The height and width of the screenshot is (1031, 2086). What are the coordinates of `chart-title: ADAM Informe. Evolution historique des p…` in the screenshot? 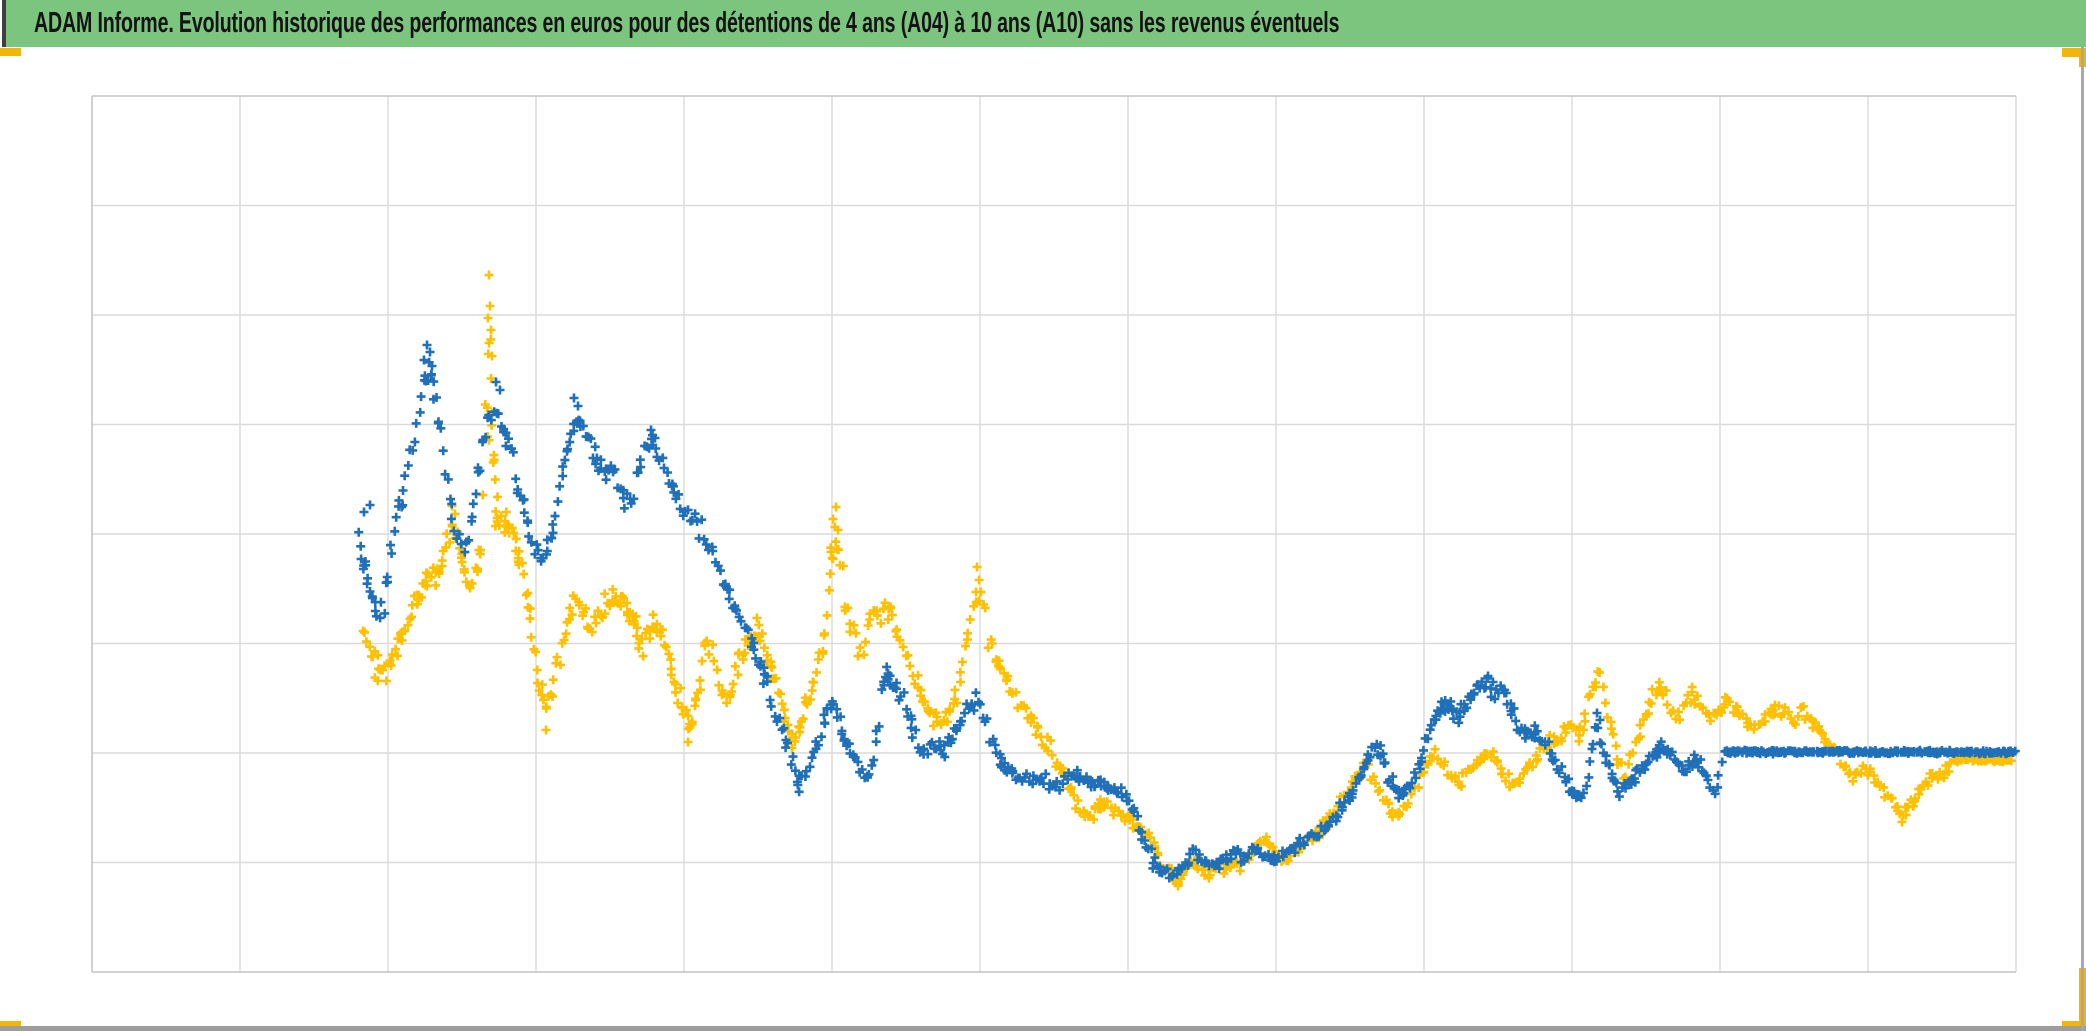 It's located at (687, 23).